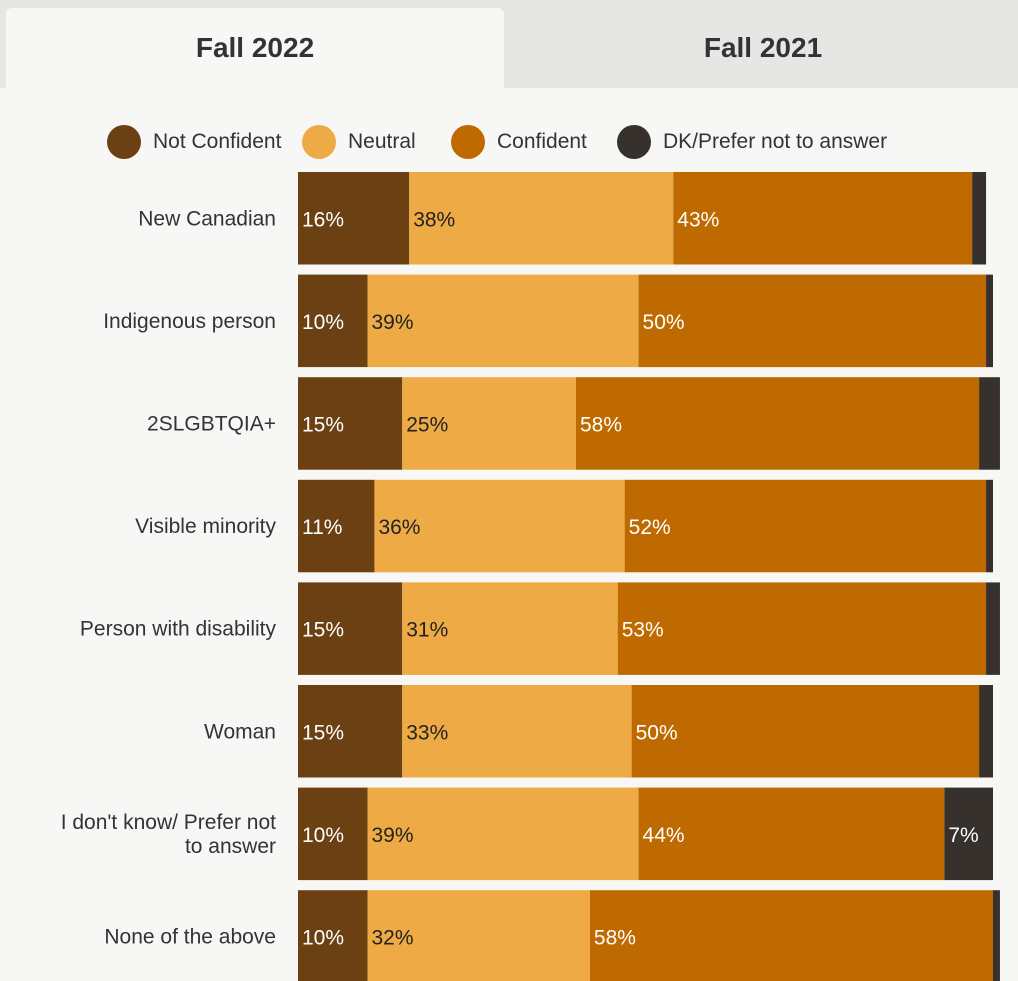  What do you see at coordinates (503, 321) in the screenshot?
I see `bar-neutral-indigenous-person` at bounding box center [503, 321].